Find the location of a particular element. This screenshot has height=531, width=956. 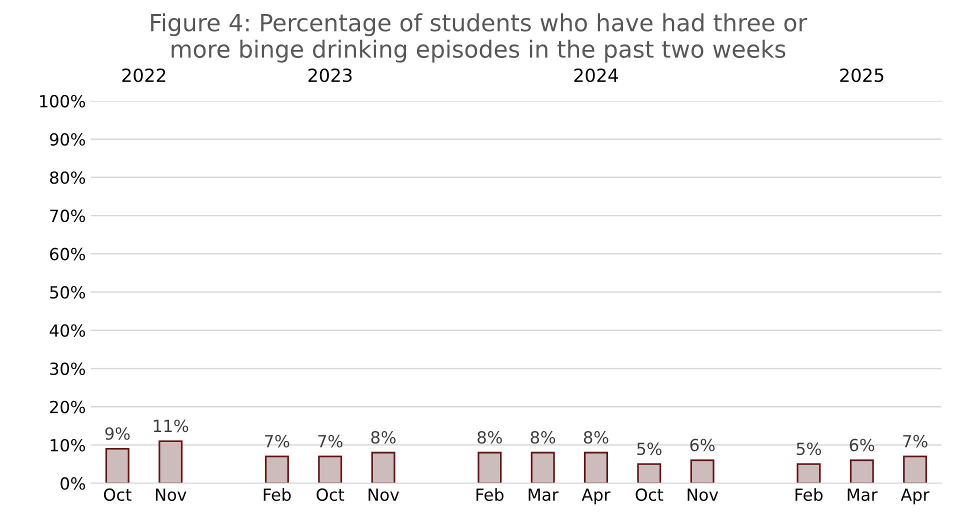

y-tick-label: 40% is located at coordinates (68, 330).